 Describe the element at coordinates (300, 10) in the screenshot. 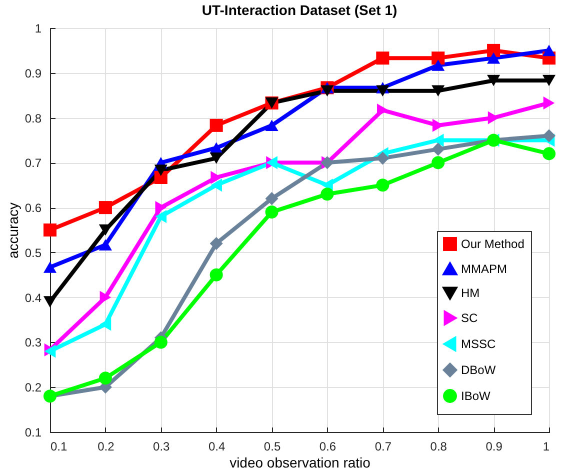

I see `chart-title: UT-Interaction Dataset (Set 1)` at that location.